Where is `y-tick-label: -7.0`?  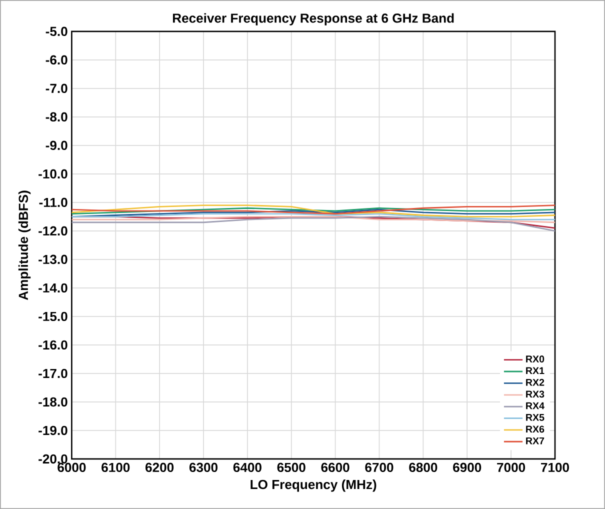 y-tick-label: -7.0 is located at coordinates (57, 89).